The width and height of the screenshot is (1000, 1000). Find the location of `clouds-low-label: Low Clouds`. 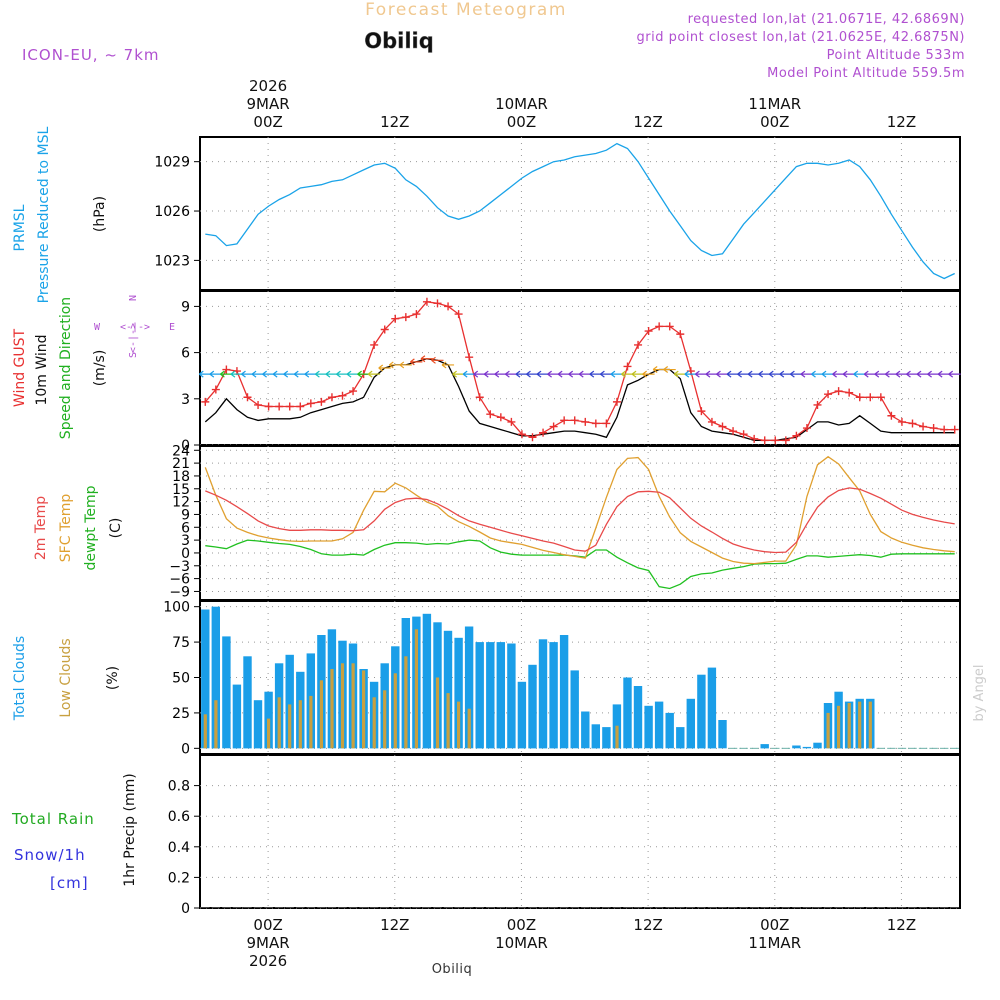

clouds-low-label: Low Clouds is located at coordinates (66, 677).